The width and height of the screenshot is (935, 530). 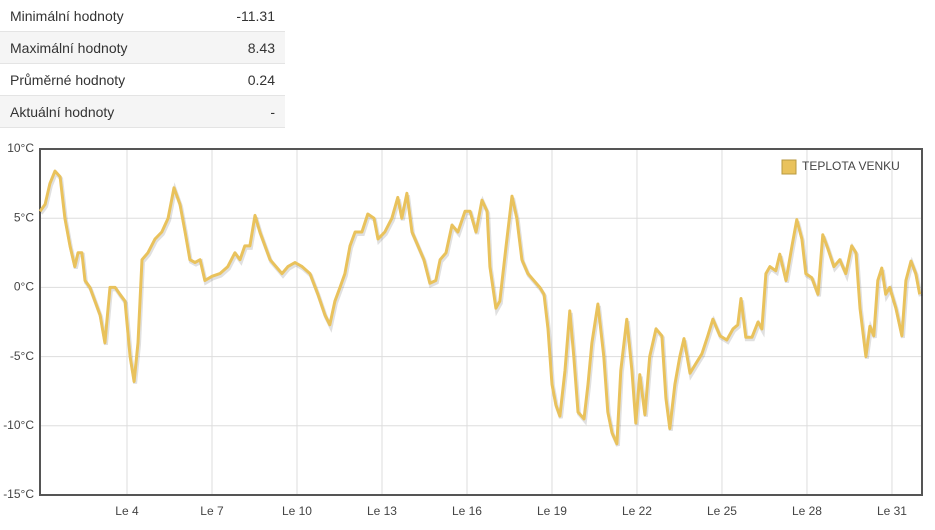 I want to click on stats-row: Maximální hodnoty 8.43, so click(x=142, y=47).